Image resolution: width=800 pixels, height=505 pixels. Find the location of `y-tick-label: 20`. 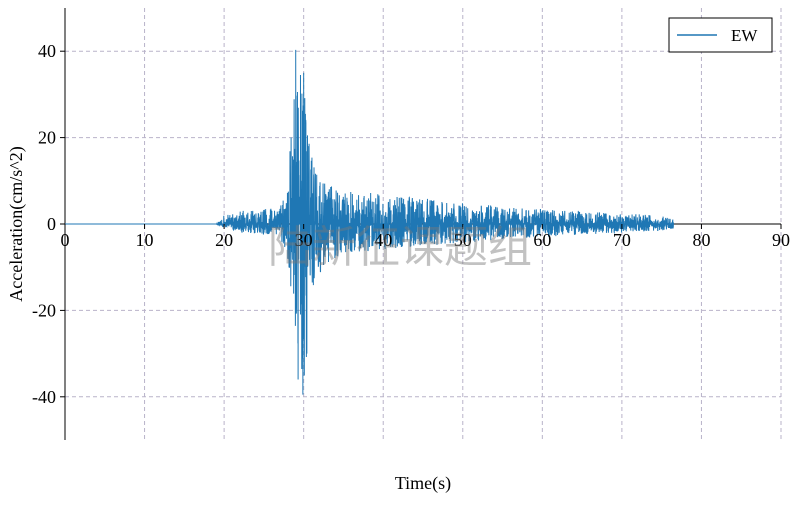

y-tick-label: 20 is located at coordinates (47, 138).